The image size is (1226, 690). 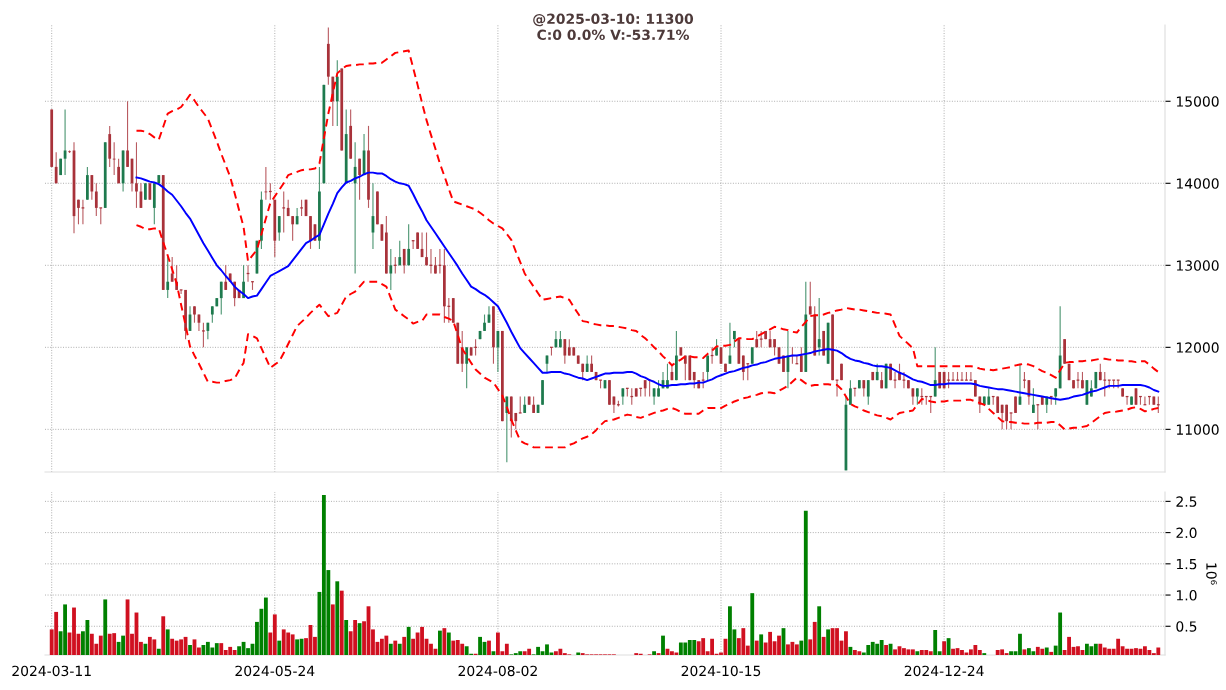 I want to click on chart-title: @2025-03-10: 11300, so click(x=613, y=20).